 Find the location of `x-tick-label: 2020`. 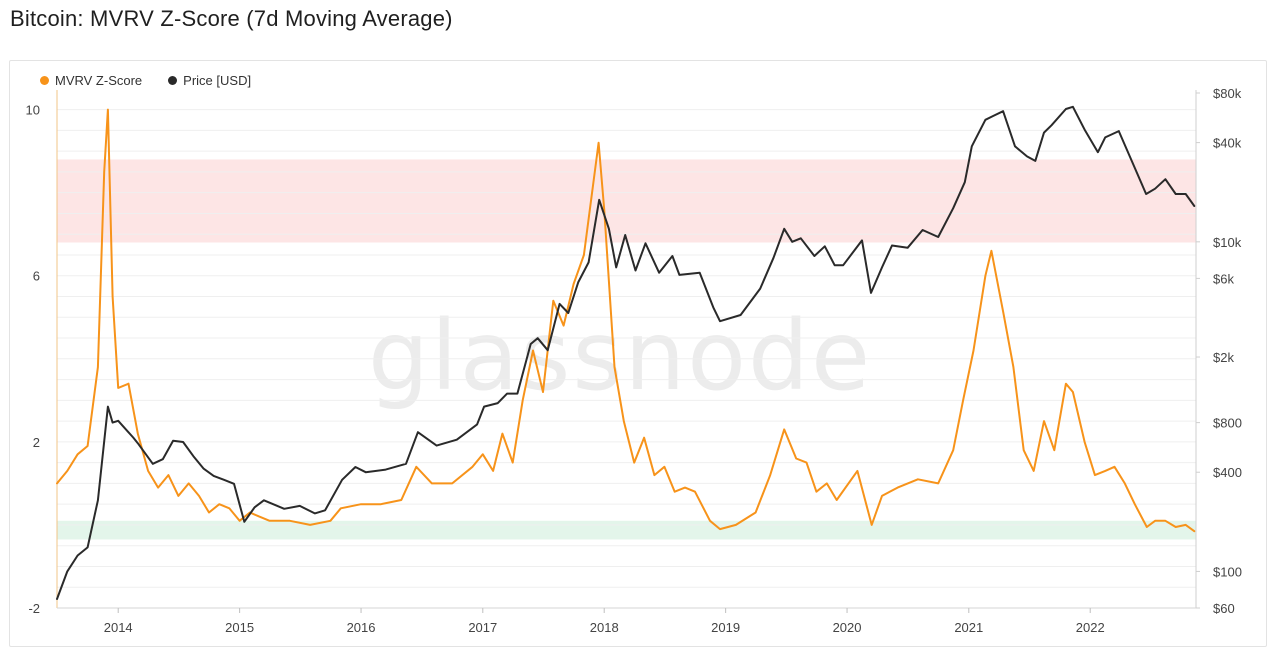

x-tick-label: 2020 is located at coordinates (847, 627).